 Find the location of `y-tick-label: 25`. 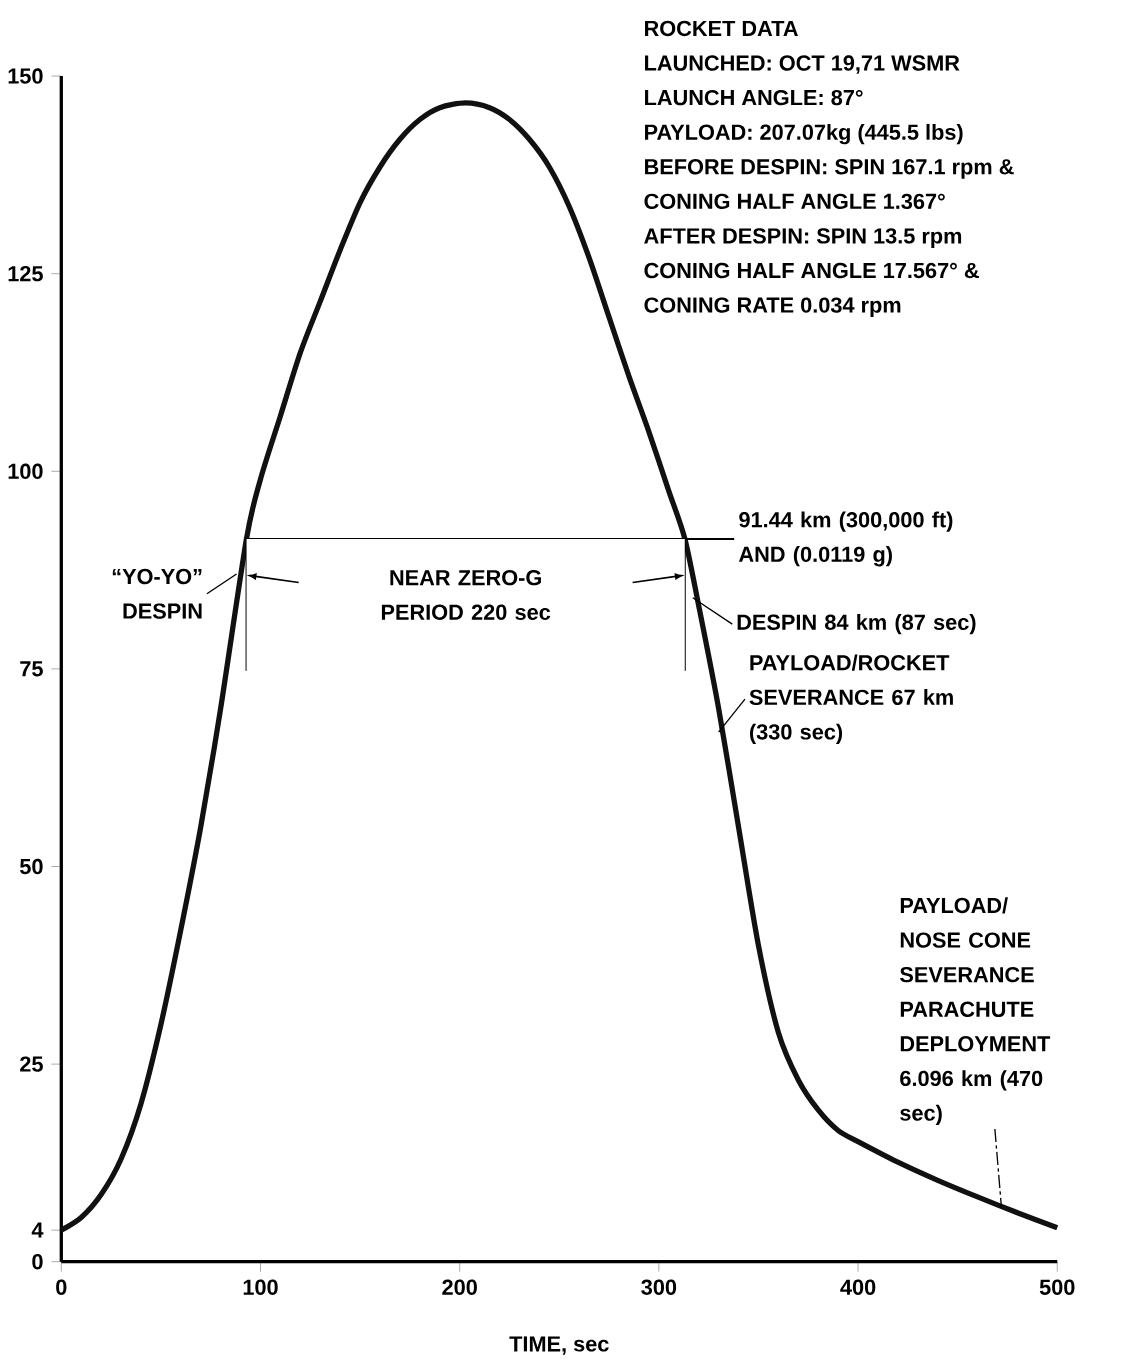

y-tick-label: 25 is located at coordinates (32, 1064).